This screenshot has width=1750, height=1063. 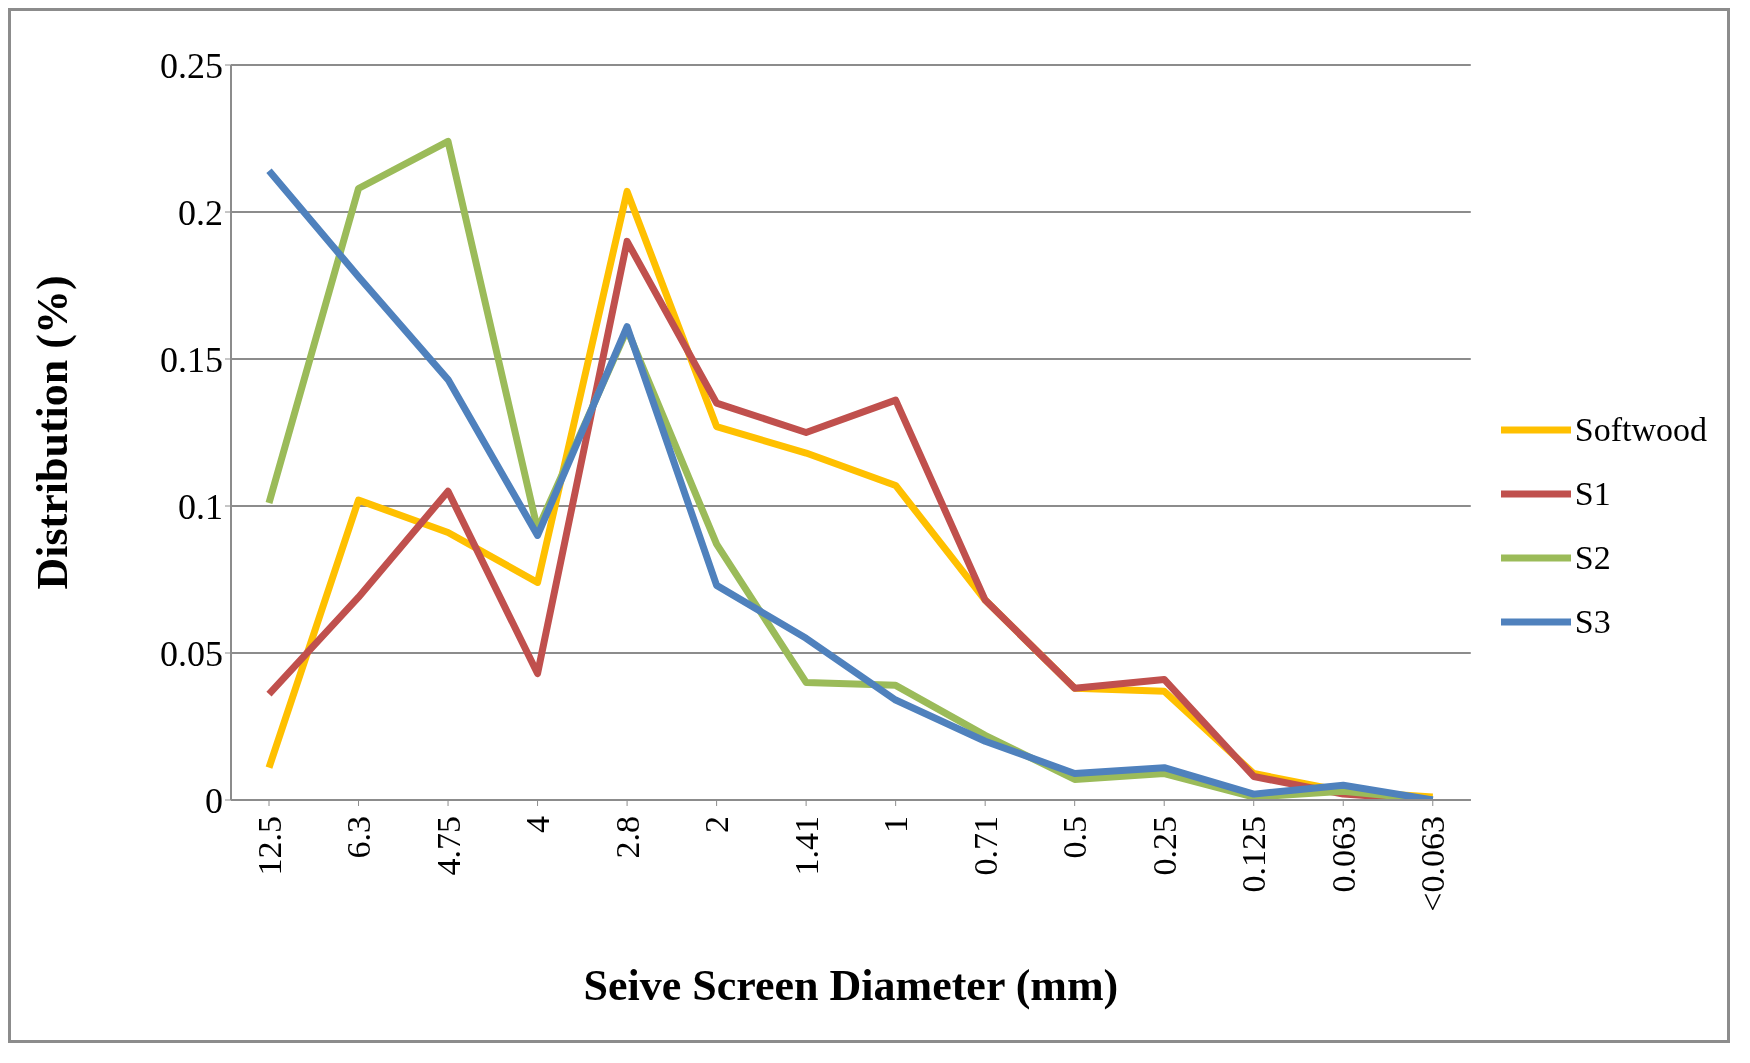 What do you see at coordinates (851, 985) in the screenshot?
I see `x-axis-title: Seive Screen Diameter (mm)` at bounding box center [851, 985].